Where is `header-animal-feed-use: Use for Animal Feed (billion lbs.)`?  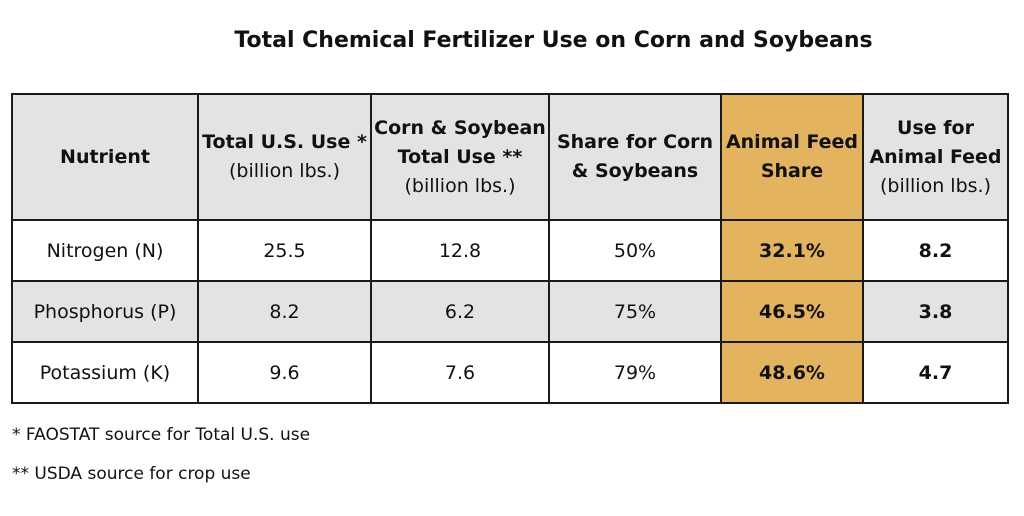
header-animal-feed-use: Use for Animal Feed (billion lbs.) is located at coordinates (935, 157).